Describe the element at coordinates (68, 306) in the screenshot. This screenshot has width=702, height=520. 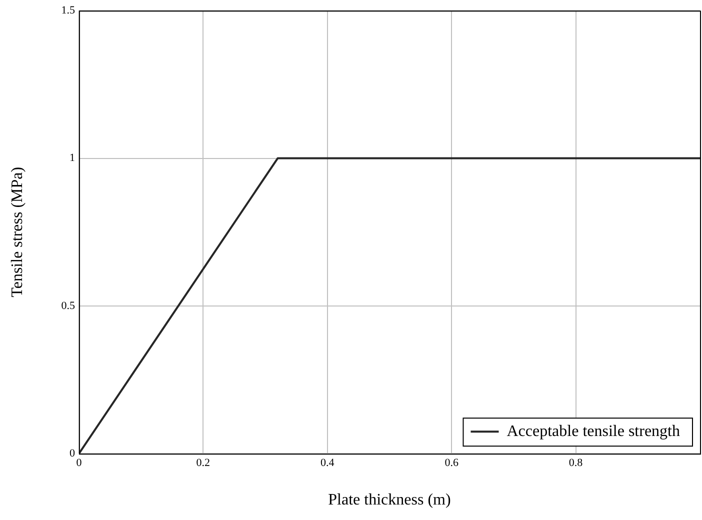
I see `y-tick-label: 0.5` at that location.